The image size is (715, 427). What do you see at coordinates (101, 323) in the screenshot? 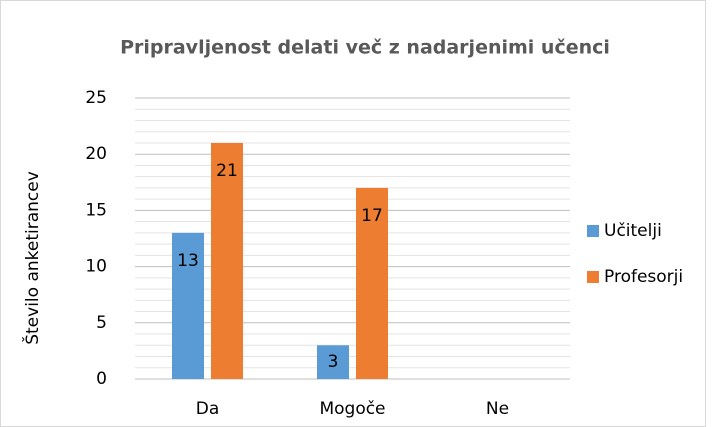
I see `y-tick-label: 5` at bounding box center [101, 323].